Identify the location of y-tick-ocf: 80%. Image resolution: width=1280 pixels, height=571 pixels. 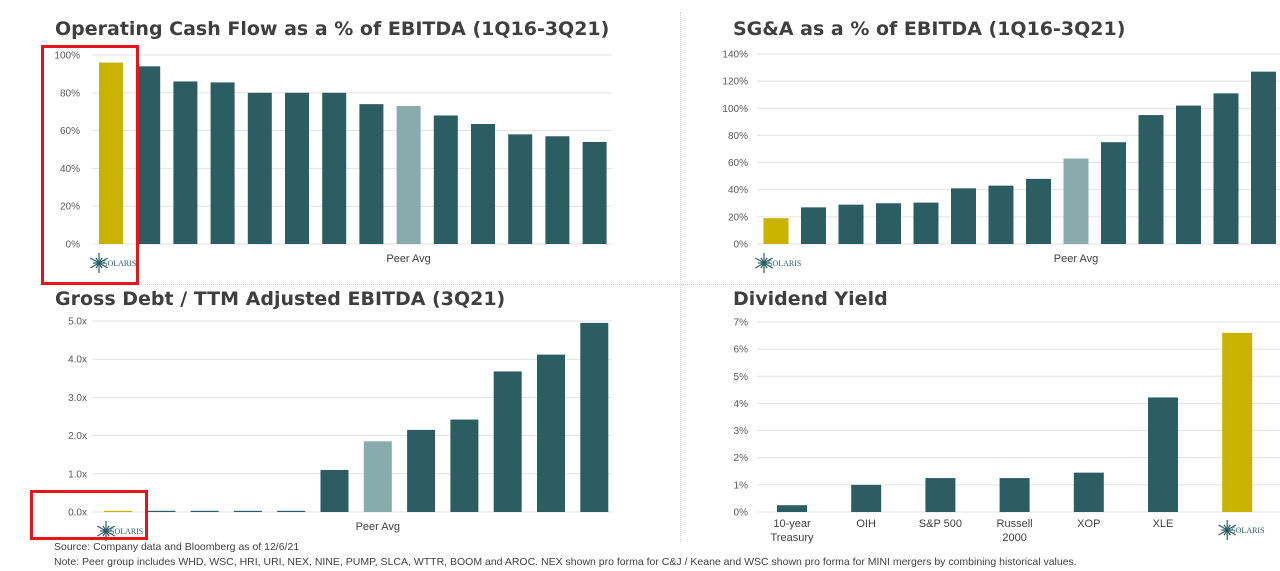
(70, 93).